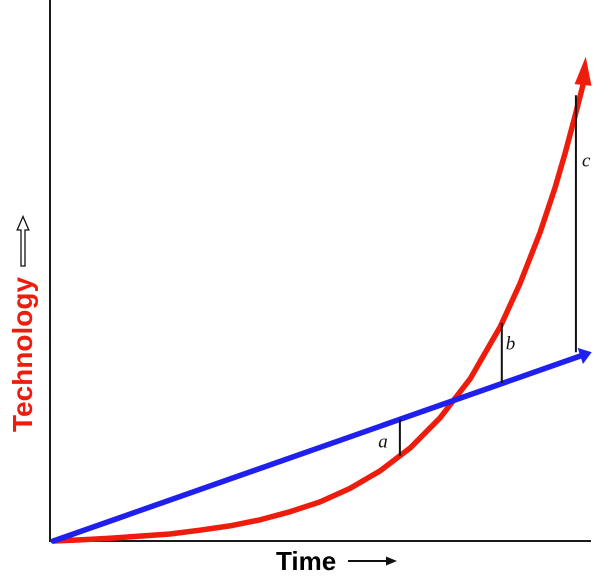  What do you see at coordinates (584, 356) in the screenshot?
I see `linear-line-arrowhead-icon` at bounding box center [584, 356].